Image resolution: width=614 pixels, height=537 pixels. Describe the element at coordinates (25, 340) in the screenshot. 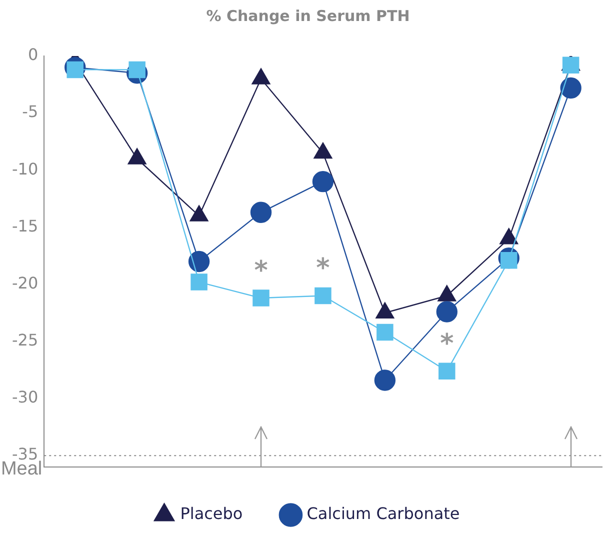

I see `y-tick-label: -25` at that location.